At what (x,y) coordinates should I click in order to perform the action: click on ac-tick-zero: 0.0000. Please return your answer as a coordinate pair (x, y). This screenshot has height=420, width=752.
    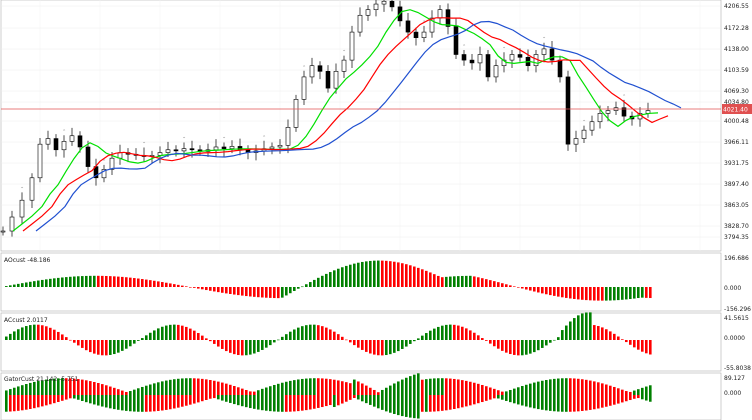
    Looking at the image, I should click on (734, 338).